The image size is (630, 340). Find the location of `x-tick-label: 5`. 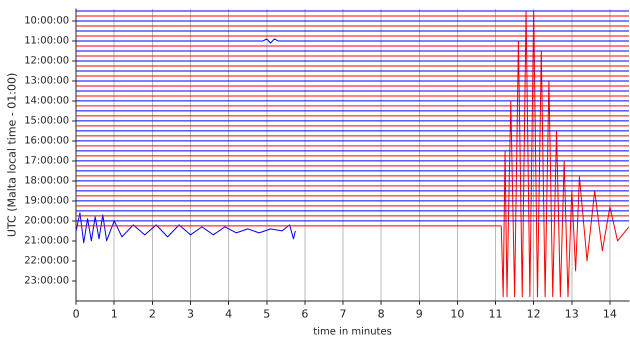

x-tick-label: 5 is located at coordinates (266, 313).